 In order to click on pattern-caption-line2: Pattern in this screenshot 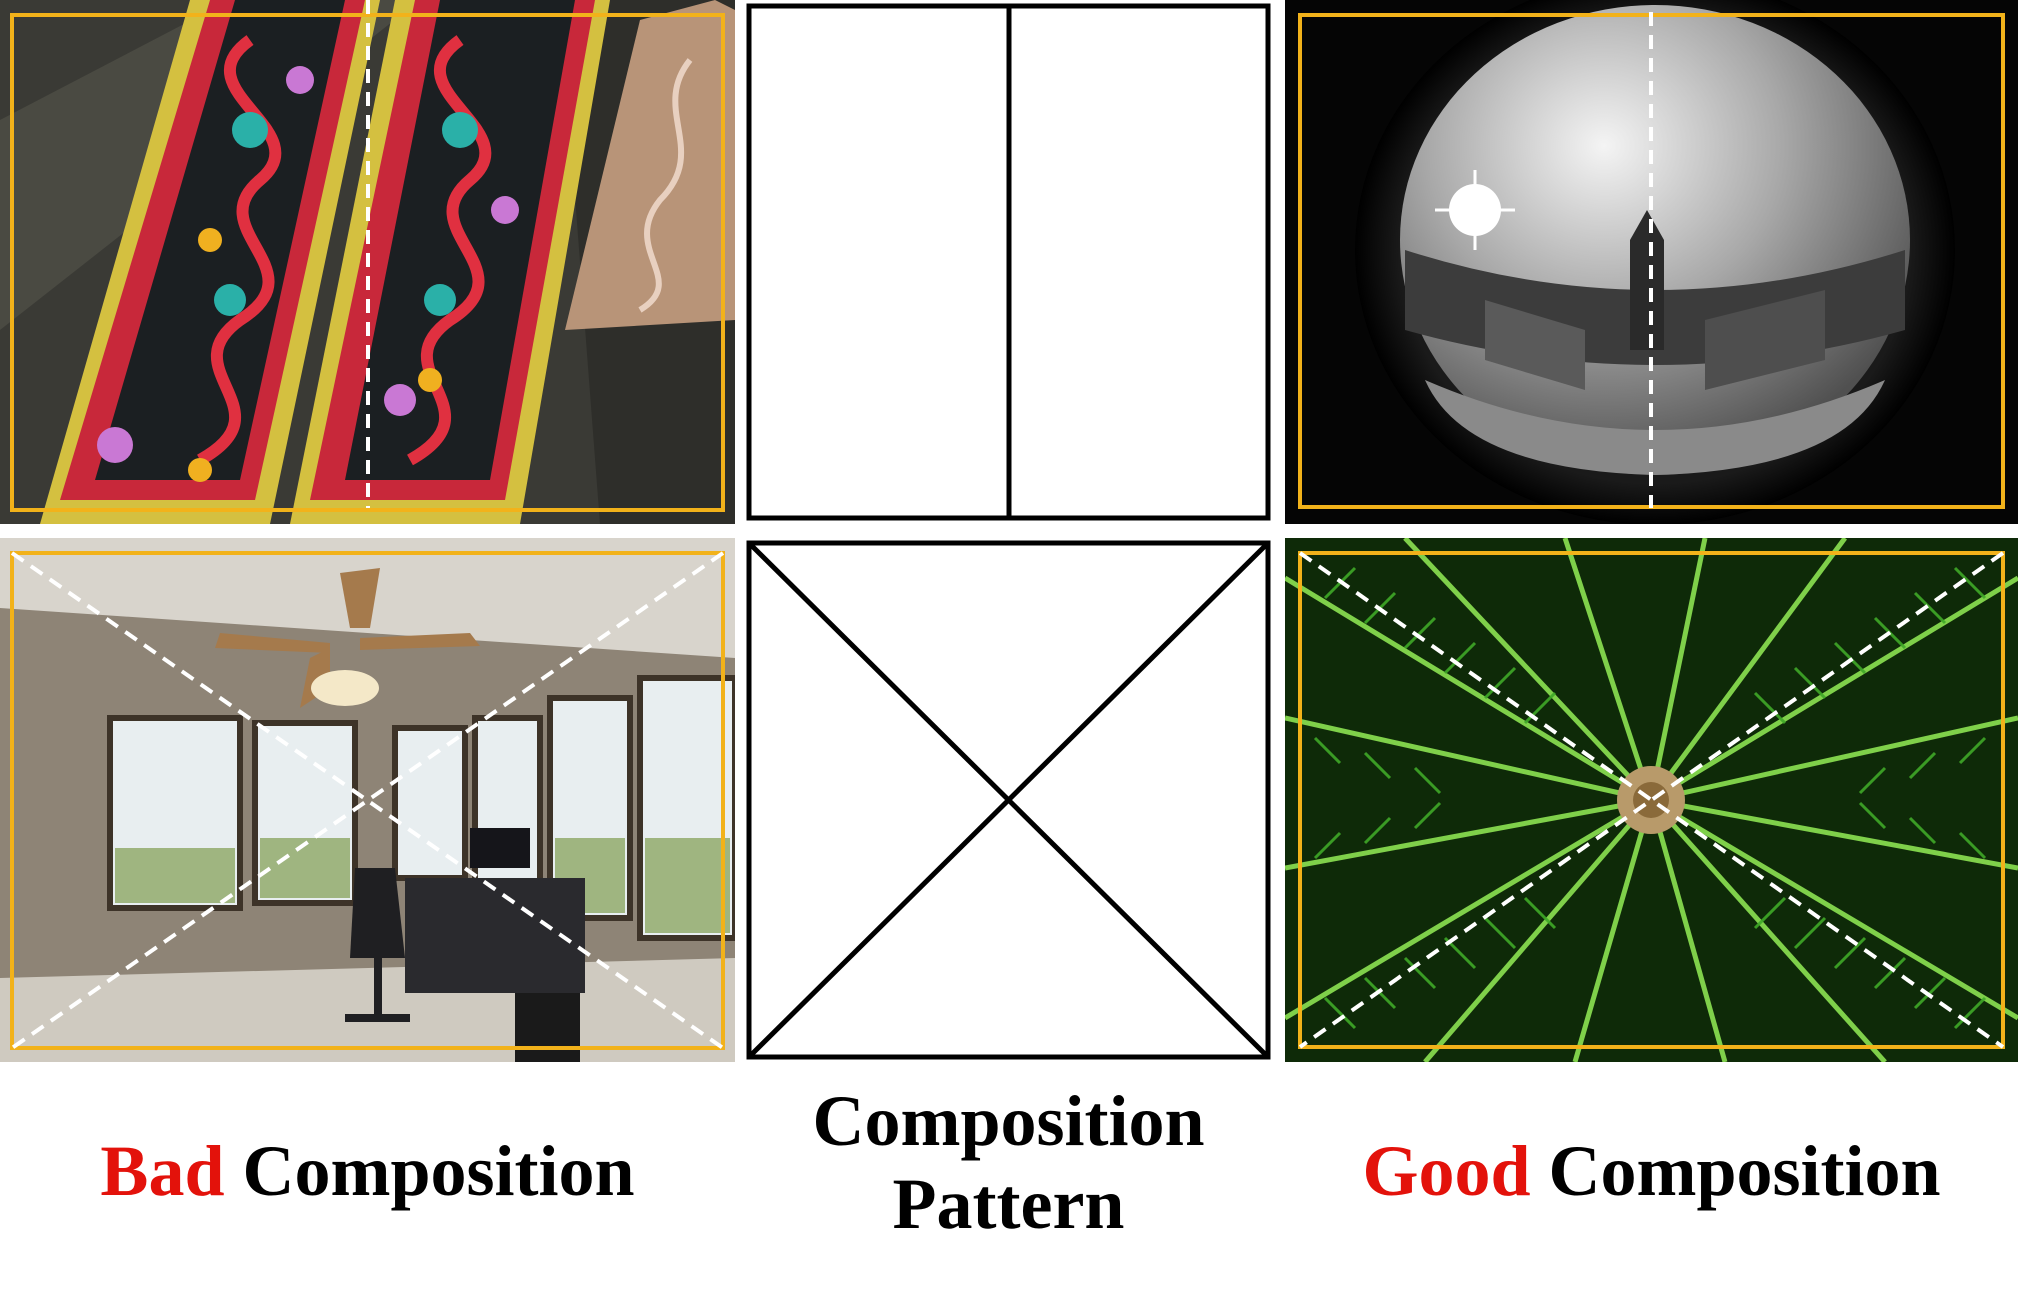, I will do `click(1008, 1203)`.